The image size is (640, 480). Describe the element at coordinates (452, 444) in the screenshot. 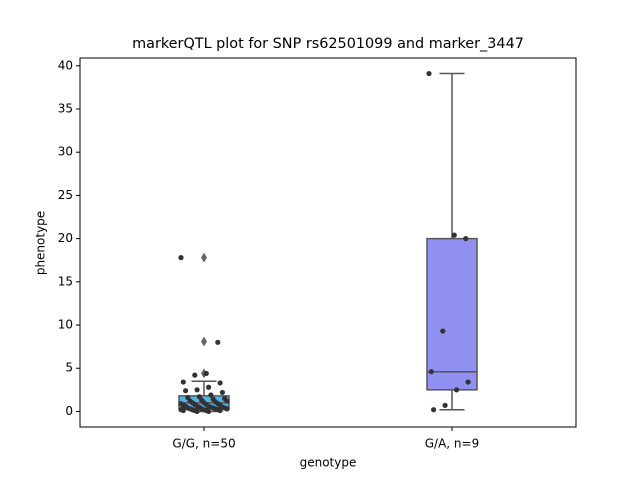

I see `x-tick-label: G/A, n=9` at that location.